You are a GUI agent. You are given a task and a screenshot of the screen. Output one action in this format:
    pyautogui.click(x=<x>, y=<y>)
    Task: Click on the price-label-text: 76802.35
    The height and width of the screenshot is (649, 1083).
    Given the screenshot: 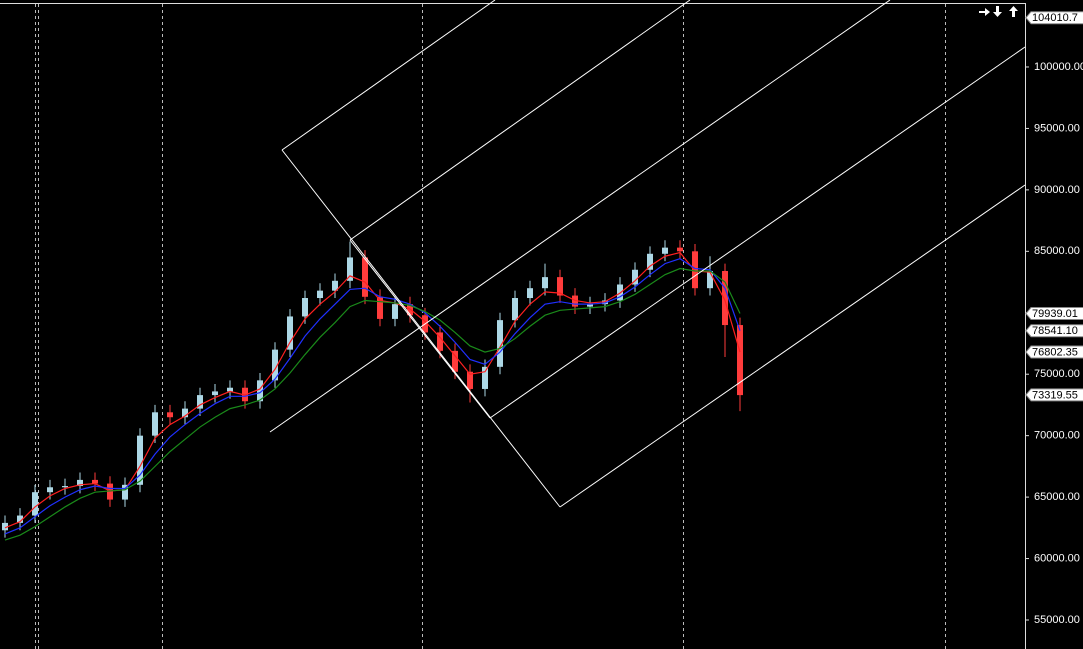 What is the action you would take?
    pyautogui.click(x=1055, y=352)
    